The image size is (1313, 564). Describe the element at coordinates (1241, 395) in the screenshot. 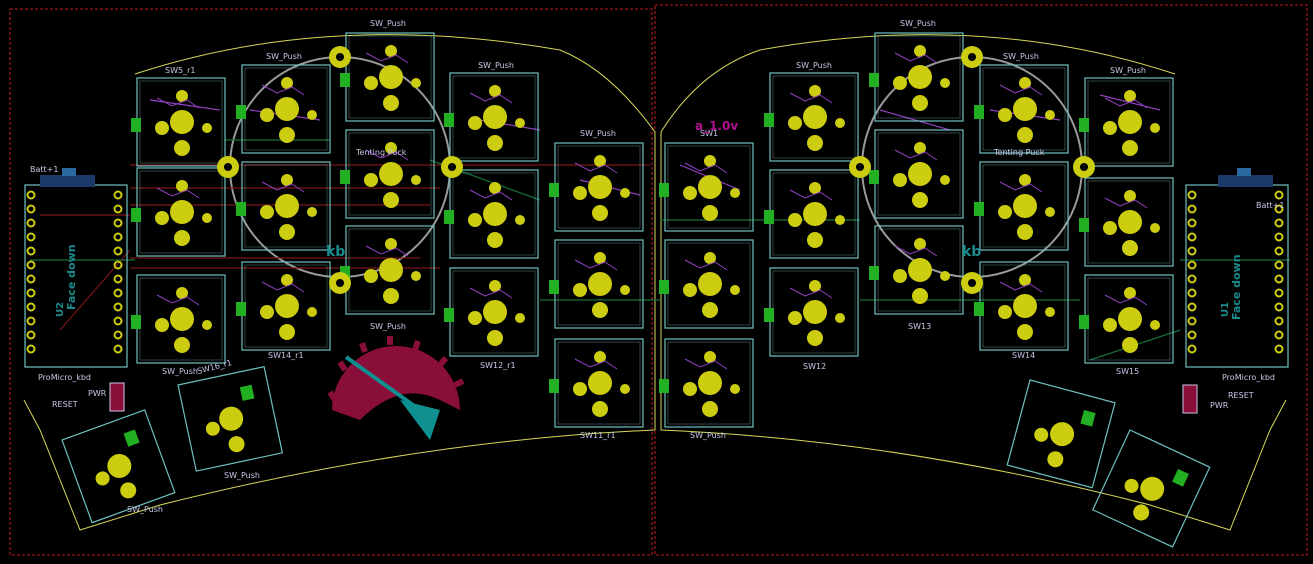

I see `label-reset-right: RESET` at that location.